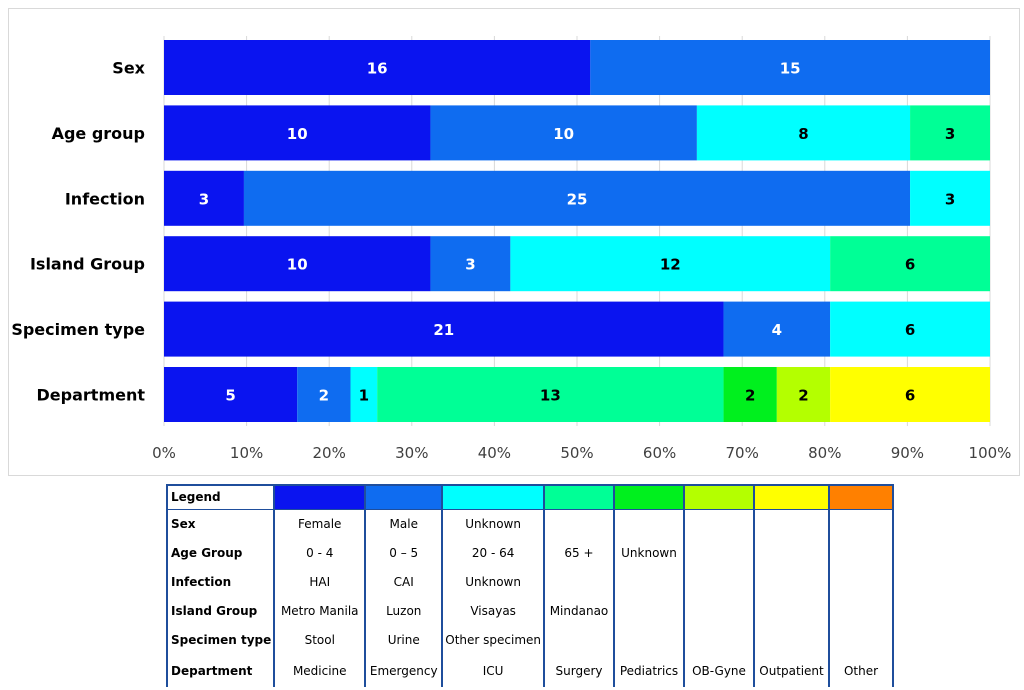 Image resolution: width=1024 pixels, height=690 pixels. I want to click on legend-row-label: Infection, so click(220, 581).